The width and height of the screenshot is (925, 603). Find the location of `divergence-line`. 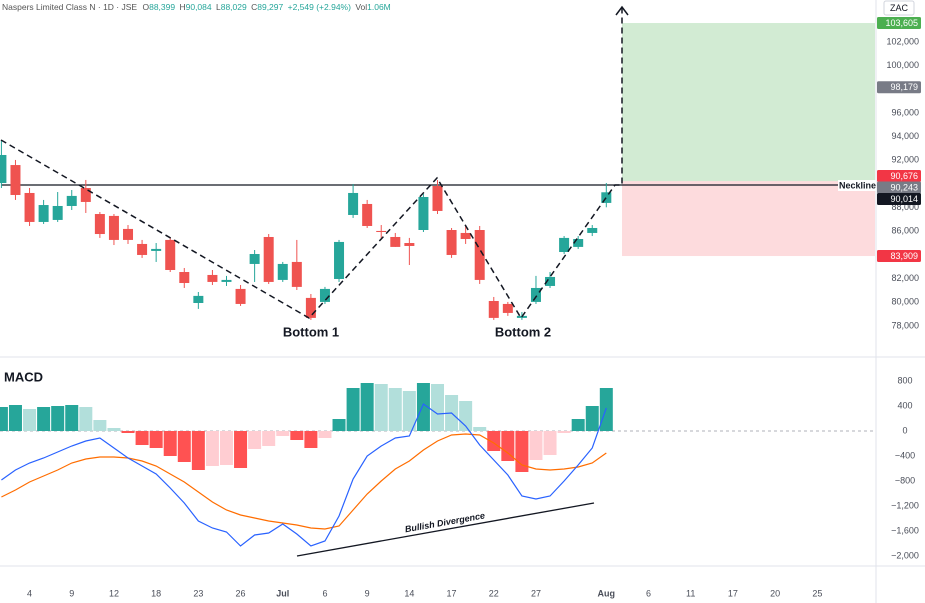

divergence-line is located at coordinates (445, 529).